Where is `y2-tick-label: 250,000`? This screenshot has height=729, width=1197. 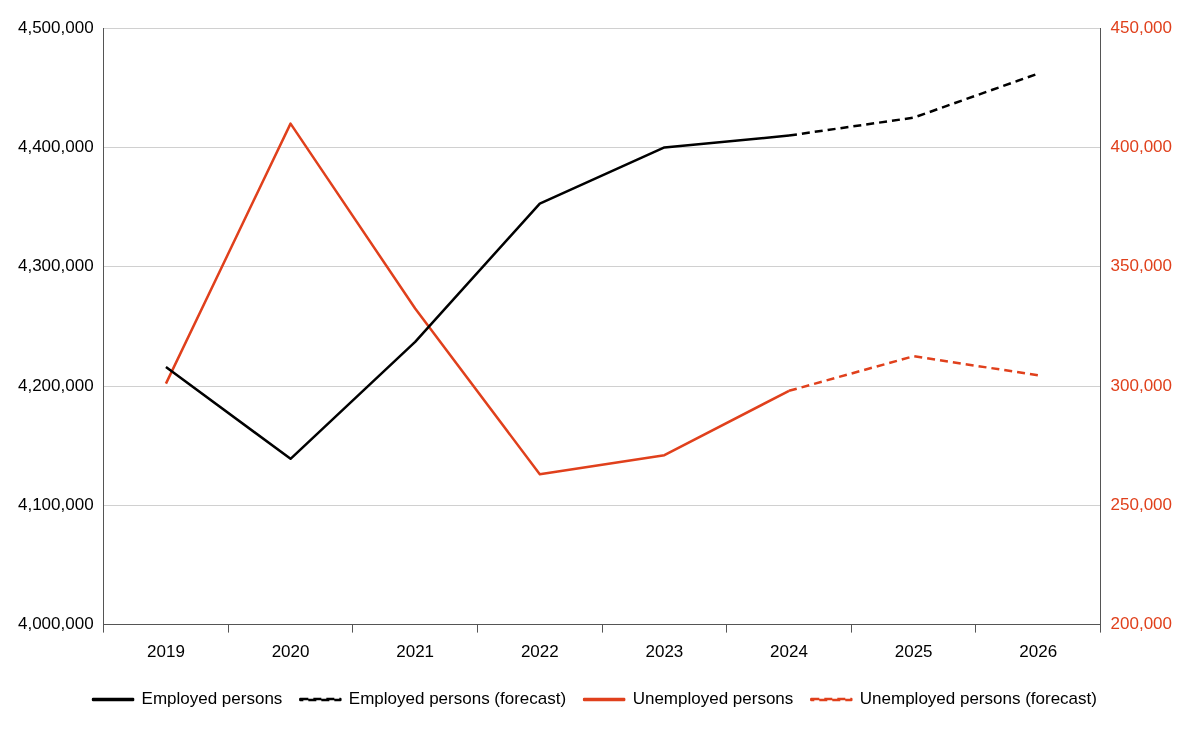
y2-tick-label: 250,000 is located at coordinates (1141, 505).